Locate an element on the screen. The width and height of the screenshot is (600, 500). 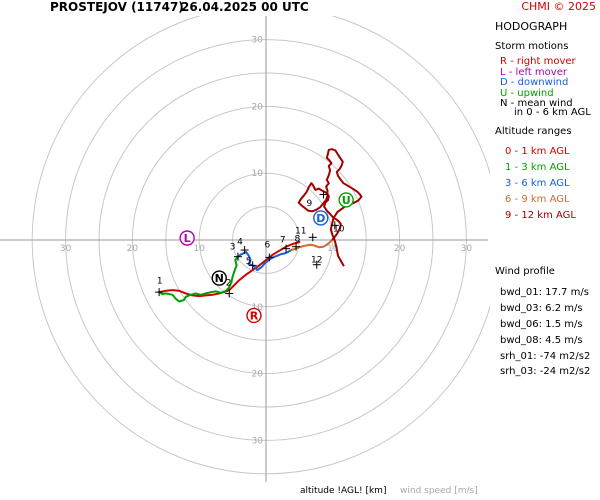
altitude-mark-label: 5 is located at coordinates (249, 262).